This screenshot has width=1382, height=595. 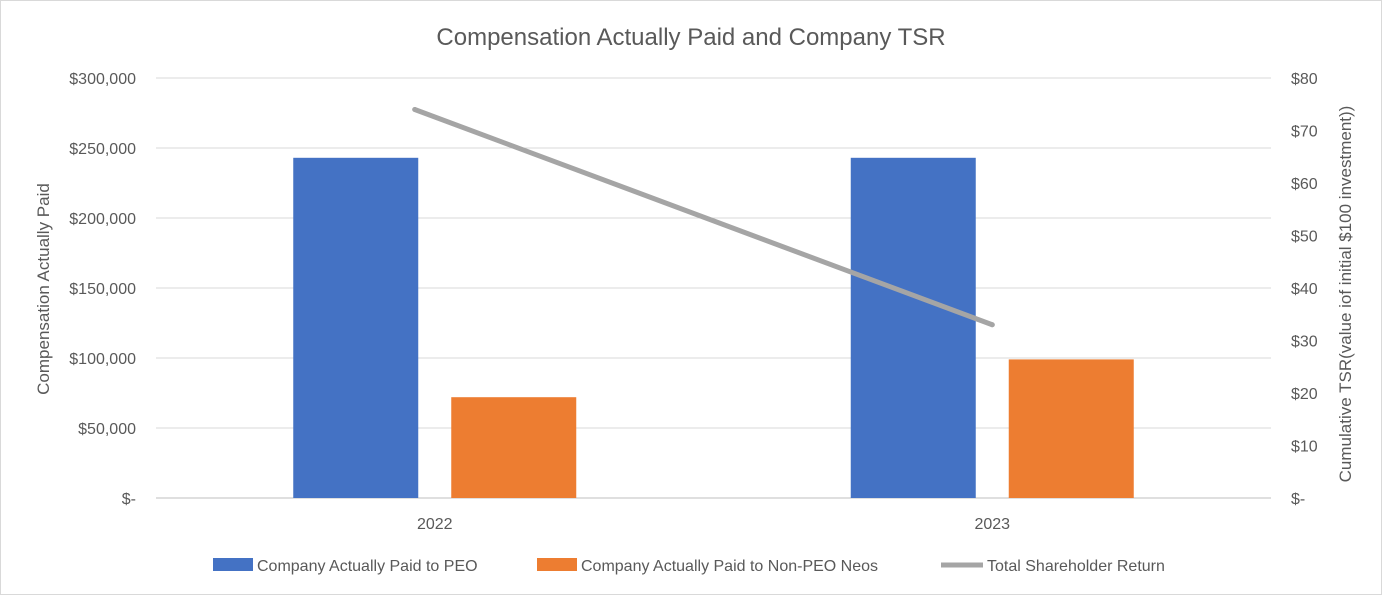 I want to click on right-tick-label: $10, so click(x=1304, y=447).